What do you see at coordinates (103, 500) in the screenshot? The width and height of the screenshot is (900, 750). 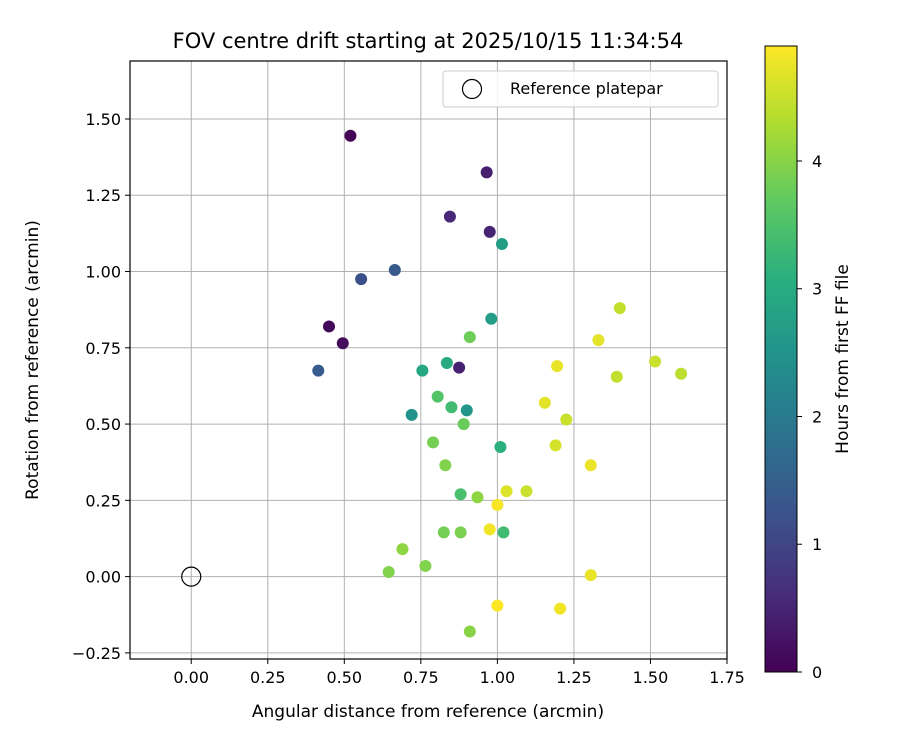 I see `y-tick-label: 0.25` at bounding box center [103, 500].